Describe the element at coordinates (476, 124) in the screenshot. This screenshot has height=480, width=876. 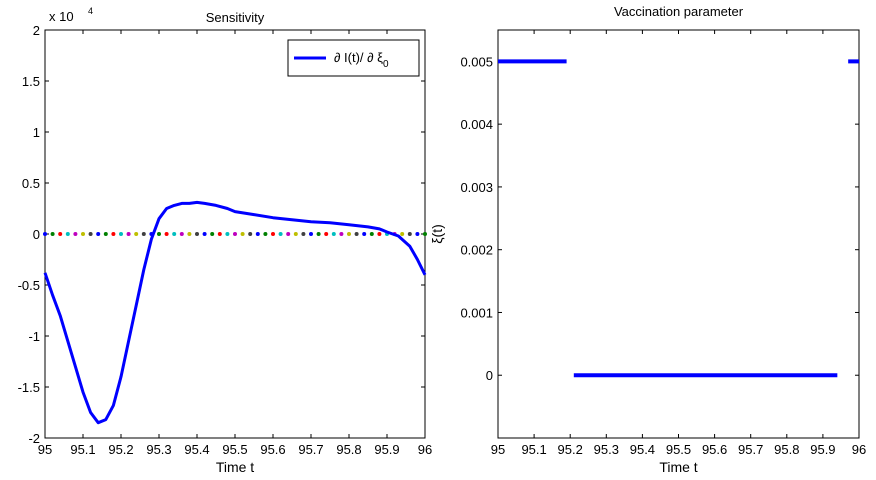
I see `y-tick-label: 0.004` at that location.